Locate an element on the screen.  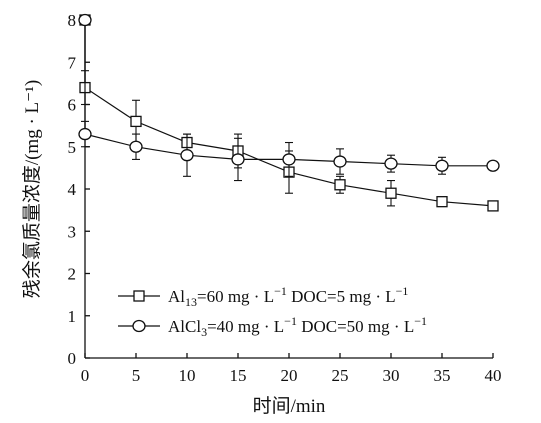
y-tick-label: 4 is located at coordinates (72, 189).